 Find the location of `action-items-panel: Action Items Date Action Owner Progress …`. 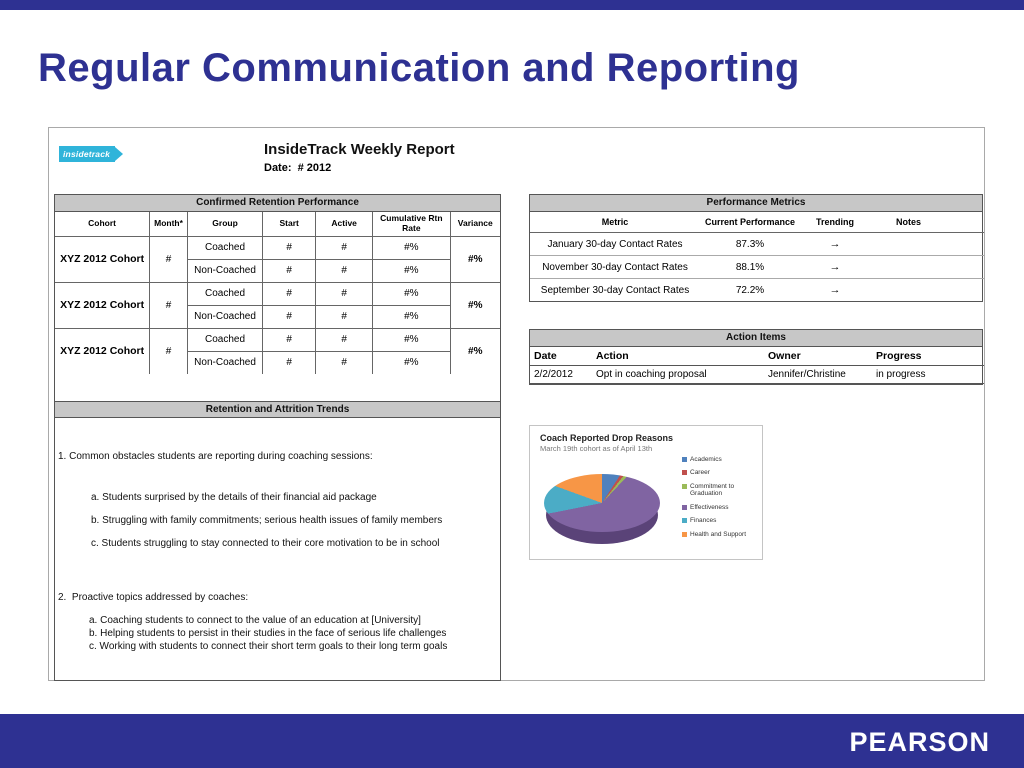

action-items-panel: Action Items Date Action Owner Progress … is located at coordinates (756, 357).